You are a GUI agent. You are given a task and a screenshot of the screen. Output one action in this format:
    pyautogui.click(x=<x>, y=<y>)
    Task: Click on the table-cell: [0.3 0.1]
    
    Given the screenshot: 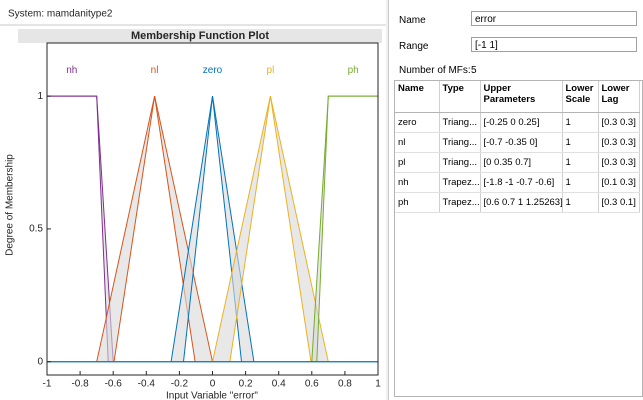 What is the action you would take?
    pyautogui.click(x=619, y=202)
    